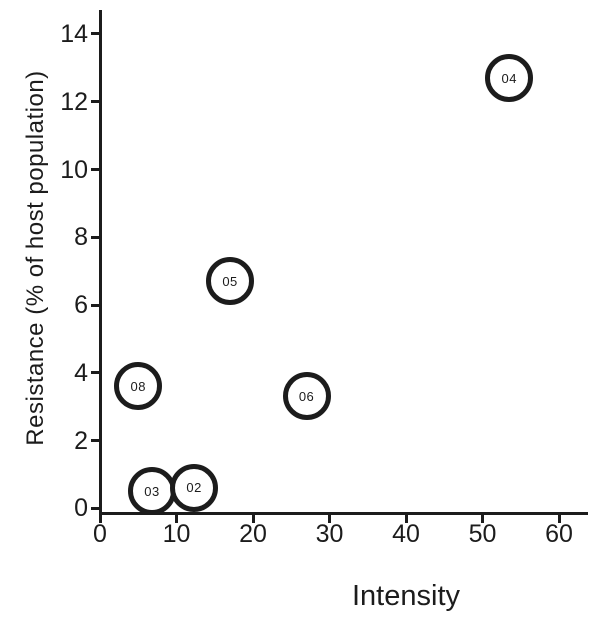 This screenshot has width=600, height=633. I want to click on data-point-label: 03, so click(152, 491).